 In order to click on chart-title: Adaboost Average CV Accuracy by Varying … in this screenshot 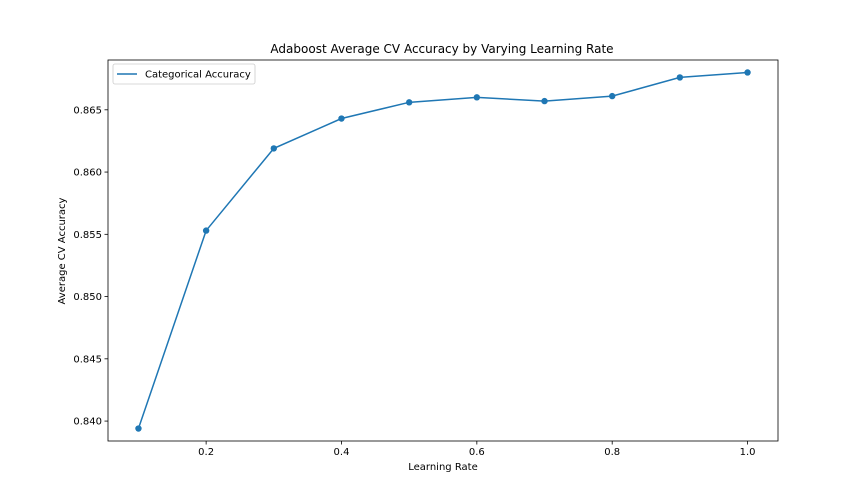, I will do `click(441, 49)`.